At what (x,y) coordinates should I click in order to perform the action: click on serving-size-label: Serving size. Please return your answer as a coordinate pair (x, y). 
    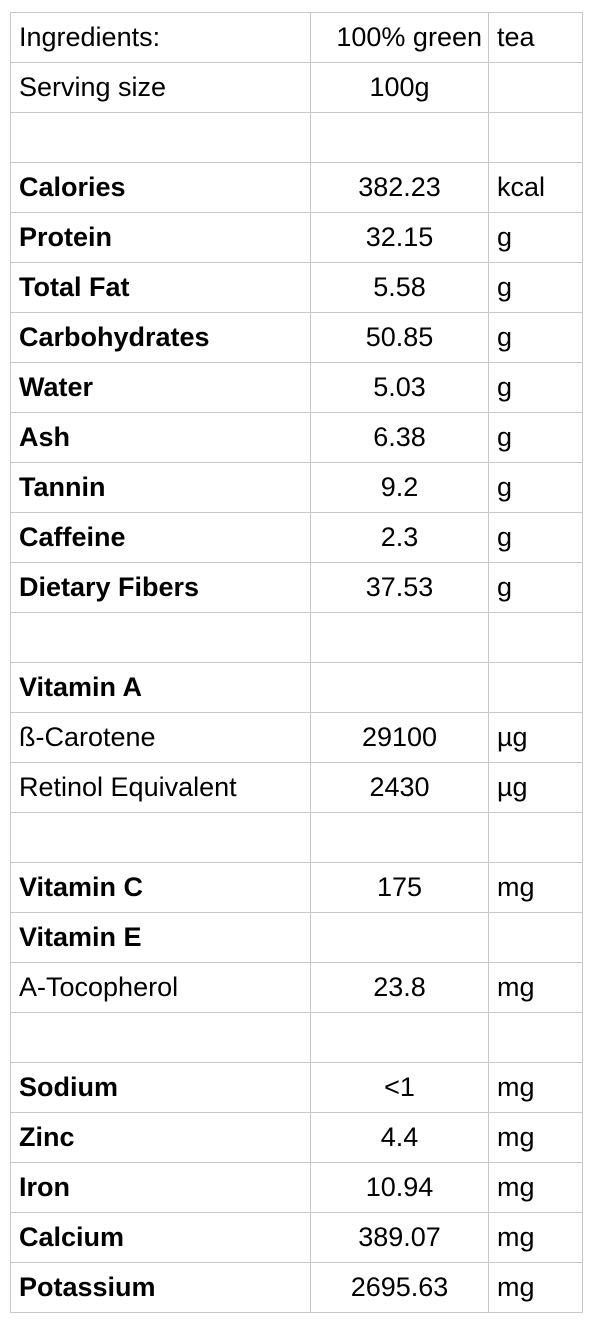
    Looking at the image, I should click on (160, 87).